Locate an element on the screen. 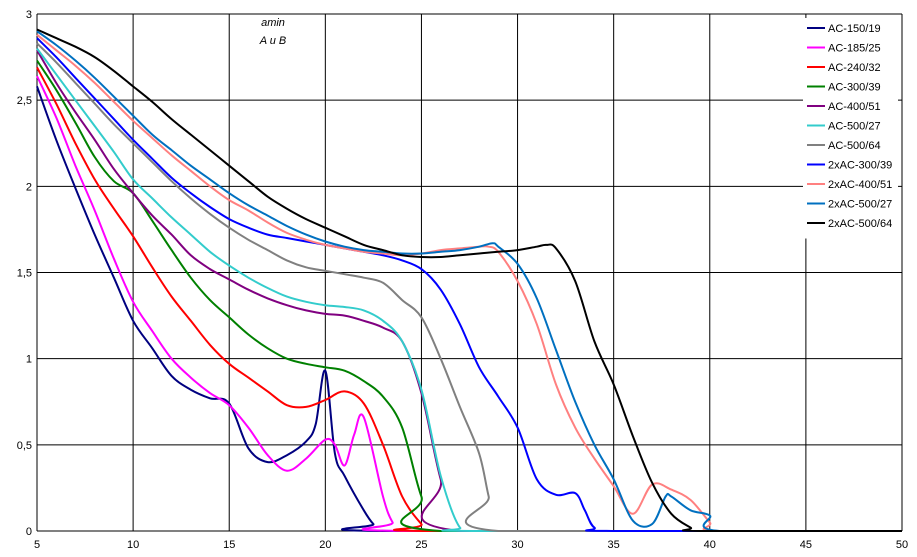 The width and height of the screenshot is (917, 557). x-tick-label: 50 is located at coordinates (902, 545).